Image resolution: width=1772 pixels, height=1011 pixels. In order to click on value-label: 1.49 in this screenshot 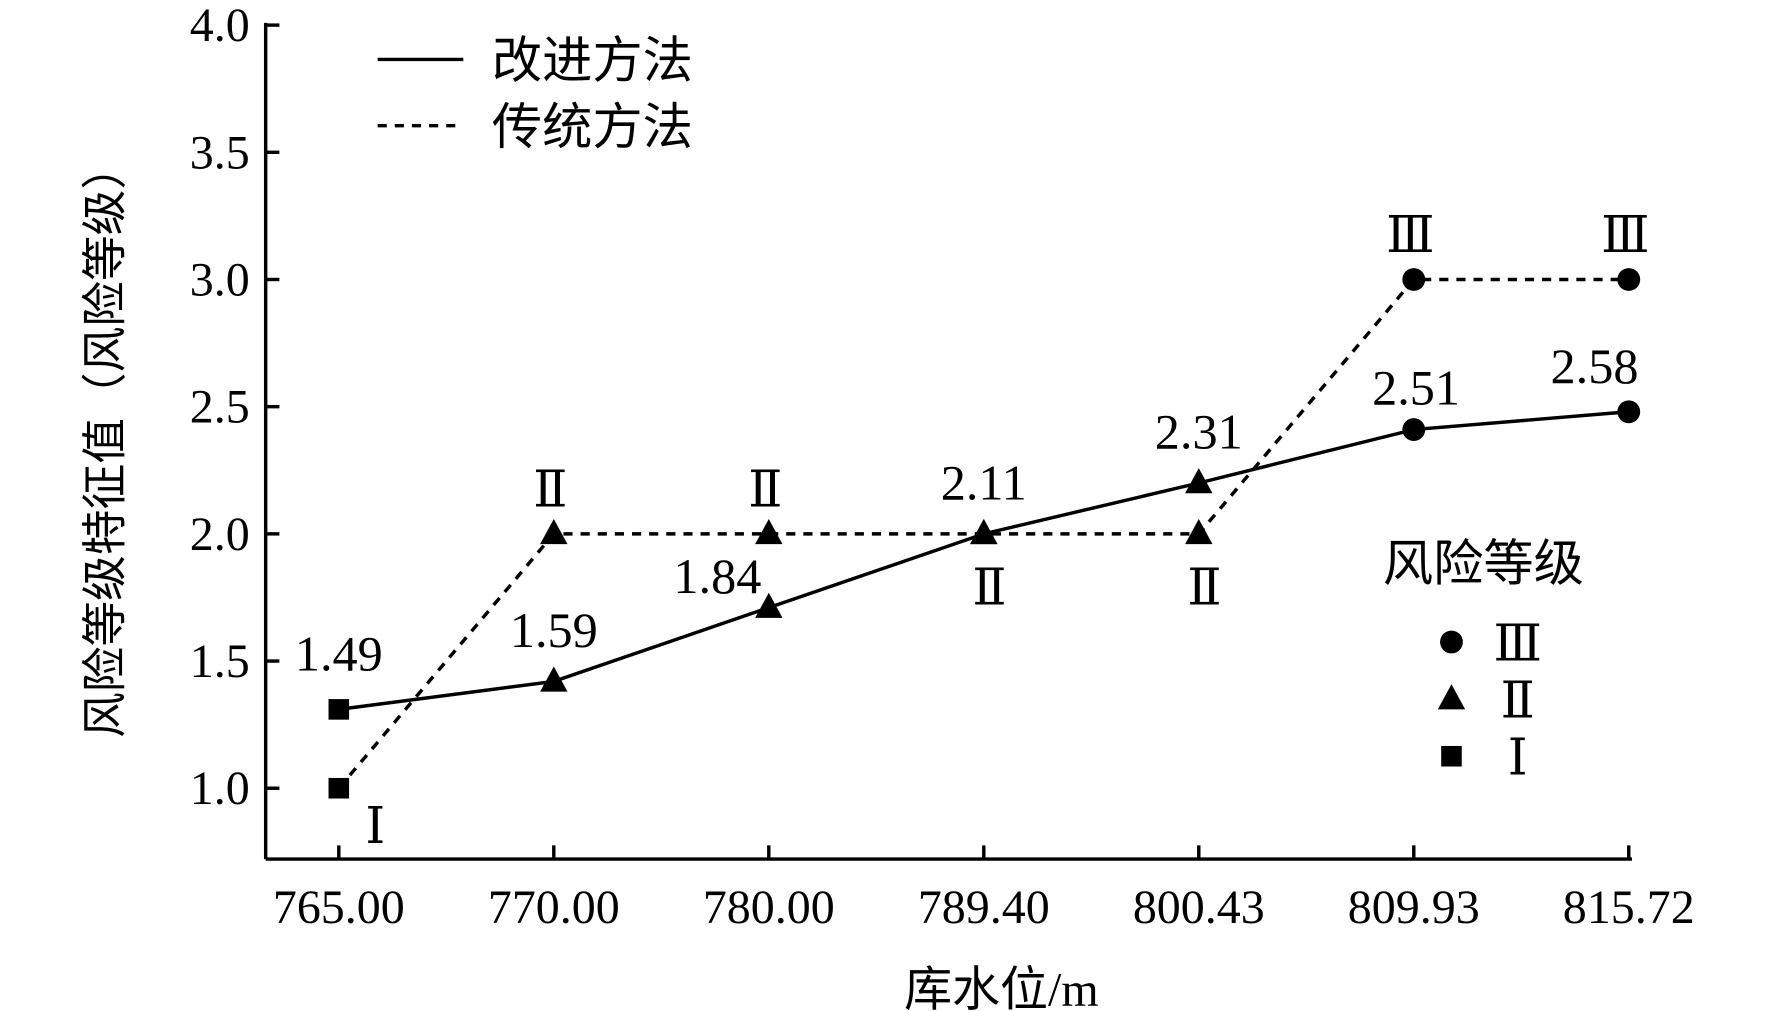, I will do `click(339, 654)`.